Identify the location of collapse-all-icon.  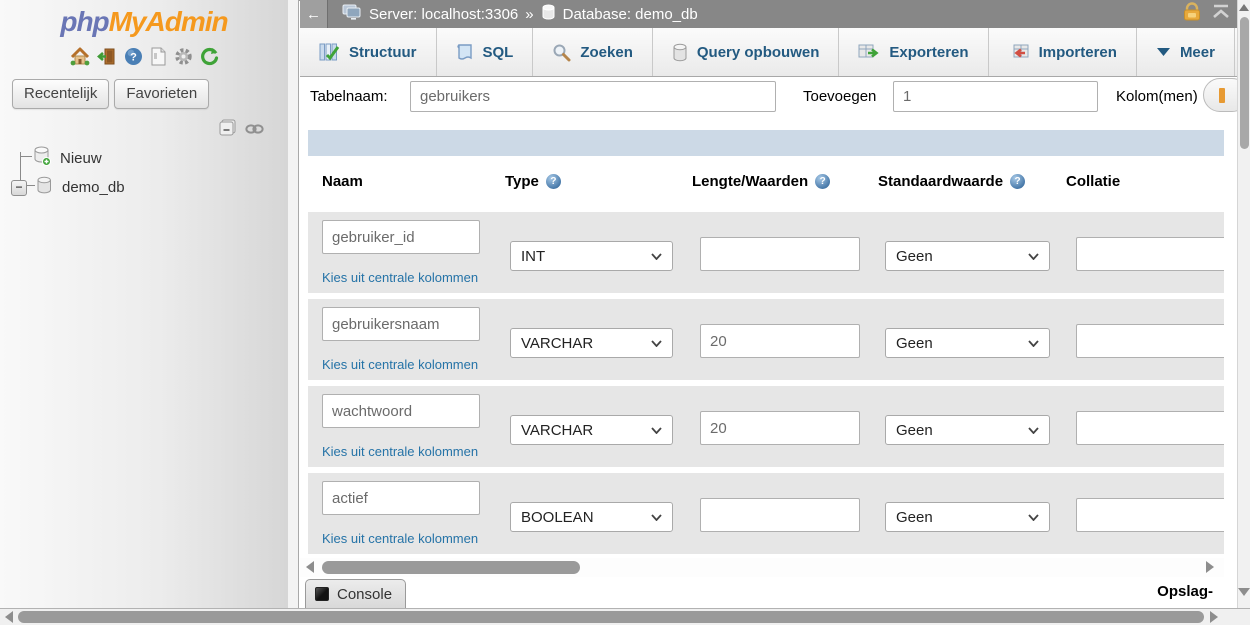
(228, 130).